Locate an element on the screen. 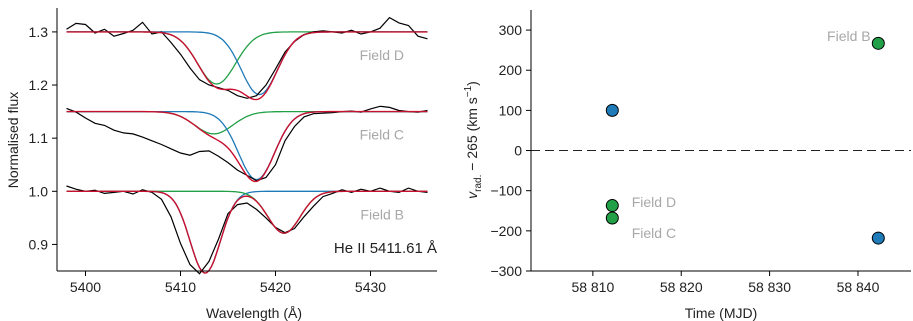 This screenshot has height=321, width=913. panel-1-component-blue is located at coordinates (247, 145).